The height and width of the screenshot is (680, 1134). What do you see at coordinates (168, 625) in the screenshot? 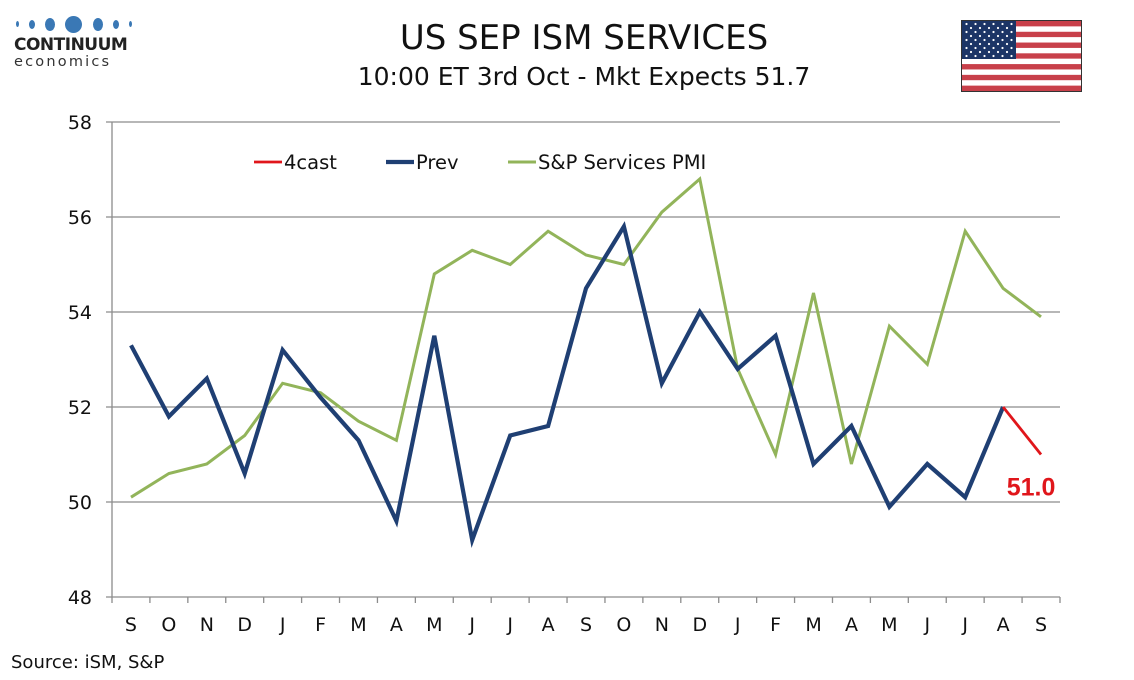
I see `x-tick-label: O` at bounding box center [168, 625].